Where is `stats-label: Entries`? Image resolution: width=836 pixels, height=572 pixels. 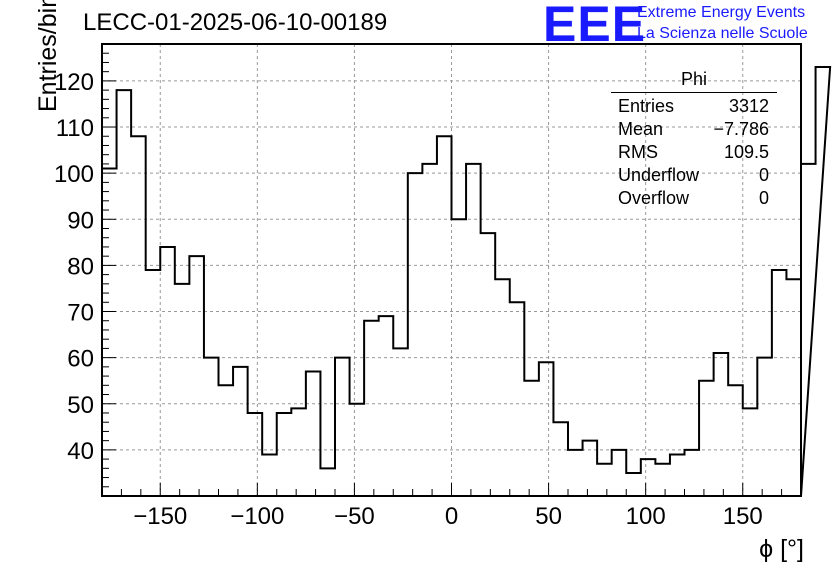 stats-label: Entries is located at coordinates (646, 106).